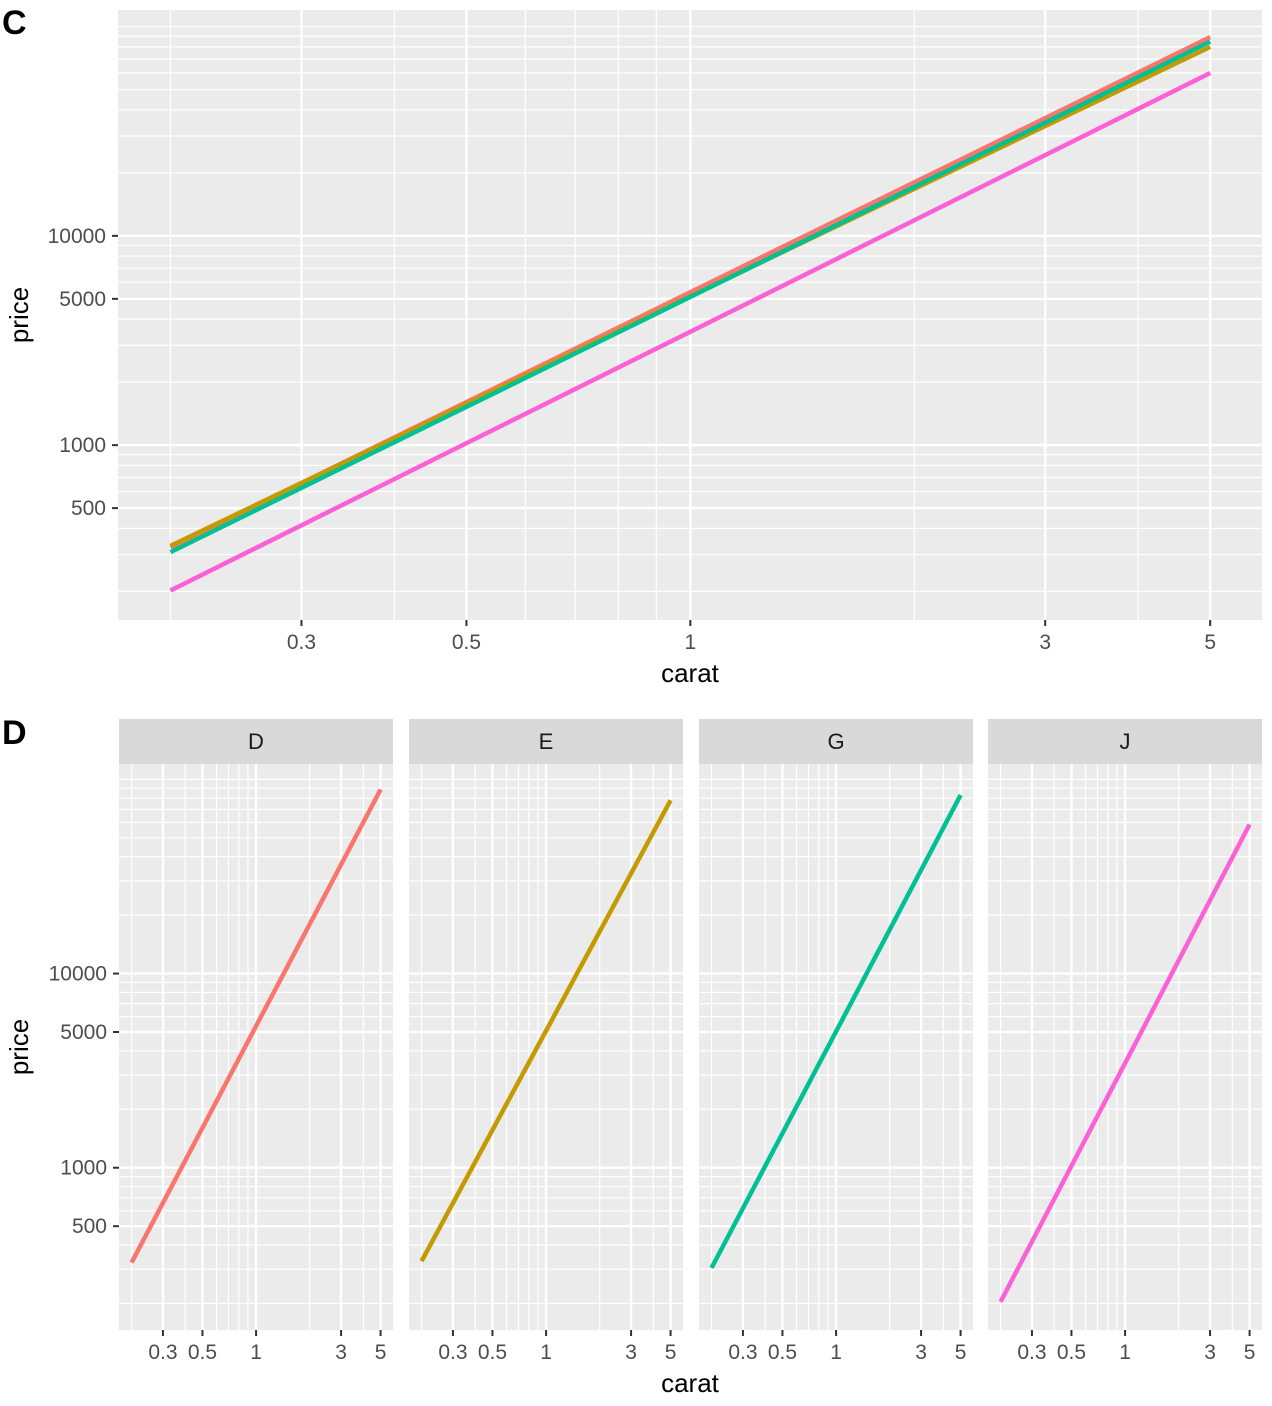 This screenshot has height=1406, width=1272. Describe the element at coordinates (836, 1031) in the screenshot. I see `series-line-G` at that location.